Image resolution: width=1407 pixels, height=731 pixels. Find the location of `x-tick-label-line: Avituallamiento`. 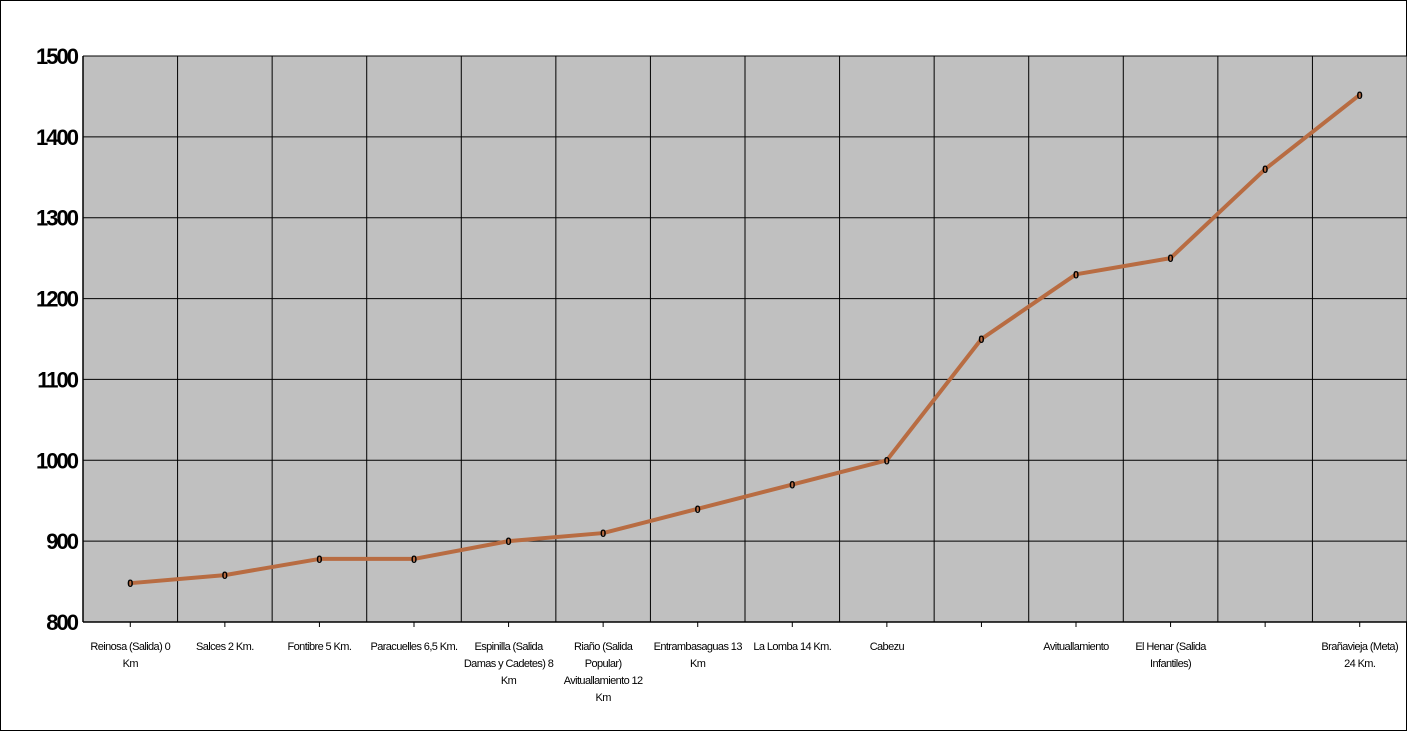

x-tick-label-line: Avituallamiento is located at coordinates (1076, 647).